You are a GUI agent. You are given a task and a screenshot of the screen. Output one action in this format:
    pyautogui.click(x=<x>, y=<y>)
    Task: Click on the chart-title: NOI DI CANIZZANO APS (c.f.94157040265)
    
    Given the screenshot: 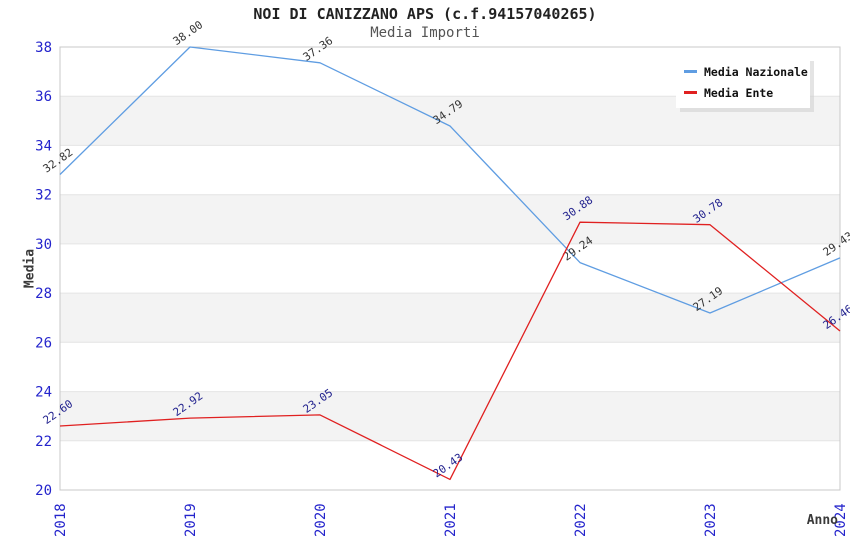 What is the action you would take?
    pyautogui.click(x=425, y=14)
    